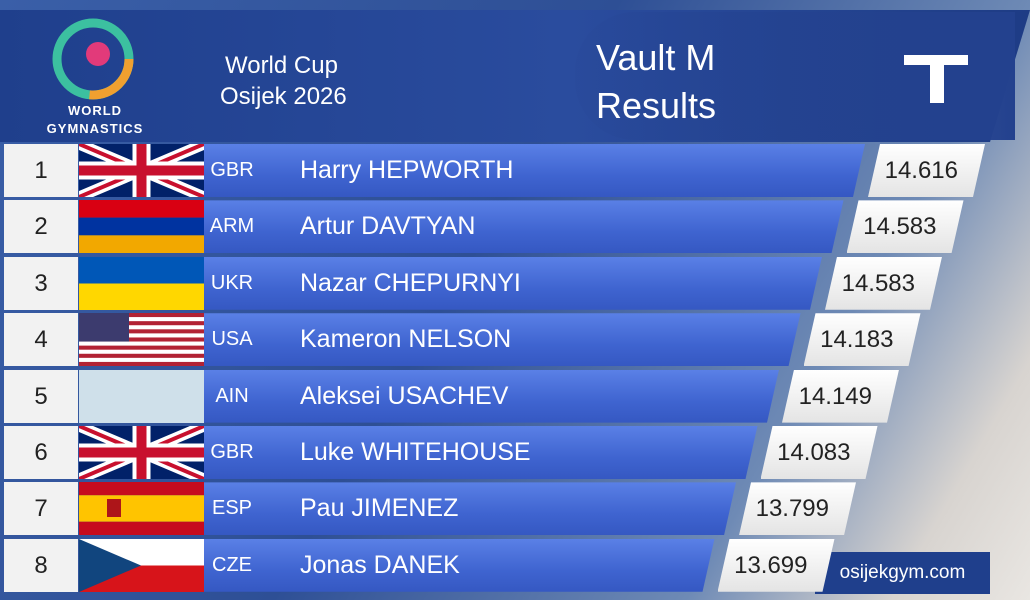  What do you see at coordinates (404, 395) in the screenshot?
I see `athlete-name: Aleksei USACHEV` at bounding box center [404, 395].